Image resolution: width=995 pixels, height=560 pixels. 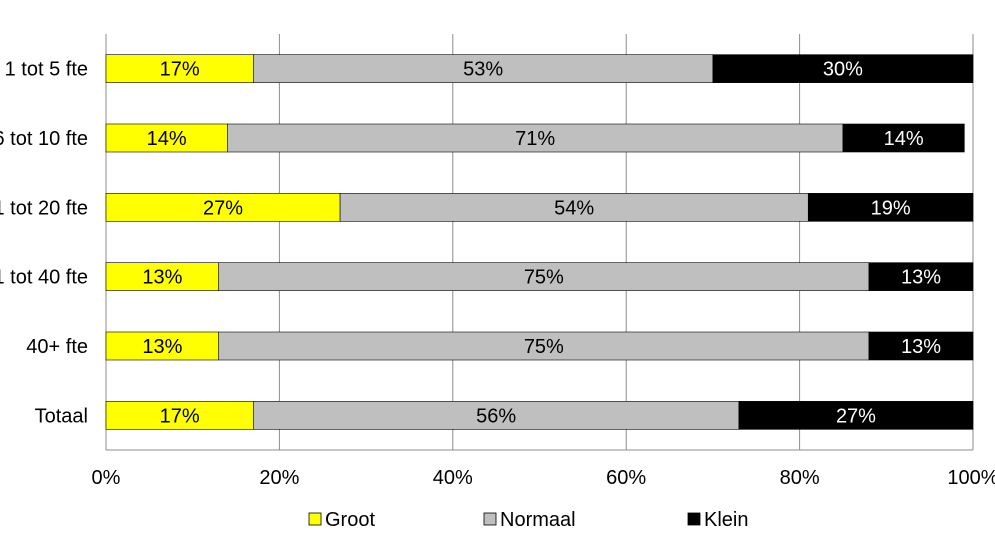 I want to click on category-label: 6 tot 10 fte, so click(x=44, y=139).